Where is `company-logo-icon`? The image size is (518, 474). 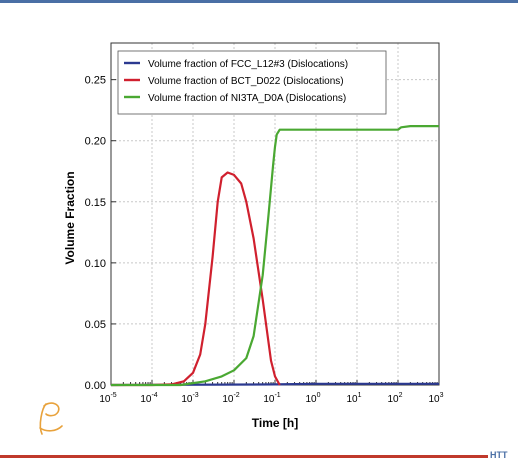 company-logo-icon is located at coordinates (51, 418).